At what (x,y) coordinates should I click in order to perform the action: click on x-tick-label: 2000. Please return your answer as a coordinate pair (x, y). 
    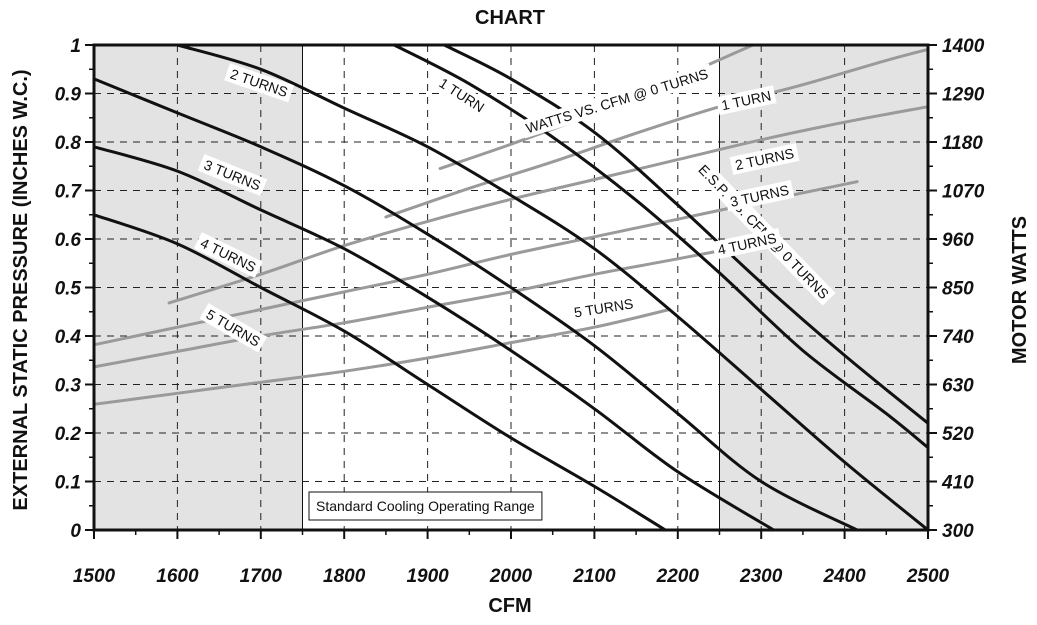
    Looking at the image, I should click on (511, 576).